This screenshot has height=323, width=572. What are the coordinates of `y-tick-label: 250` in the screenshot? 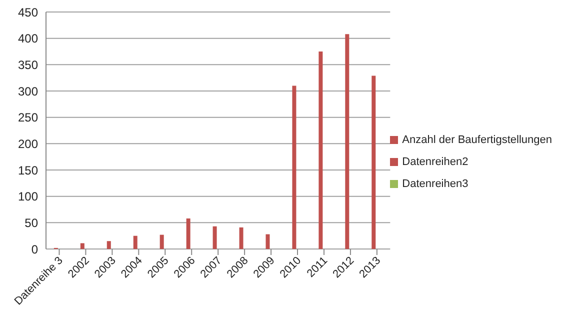 It's located at (28, 117).